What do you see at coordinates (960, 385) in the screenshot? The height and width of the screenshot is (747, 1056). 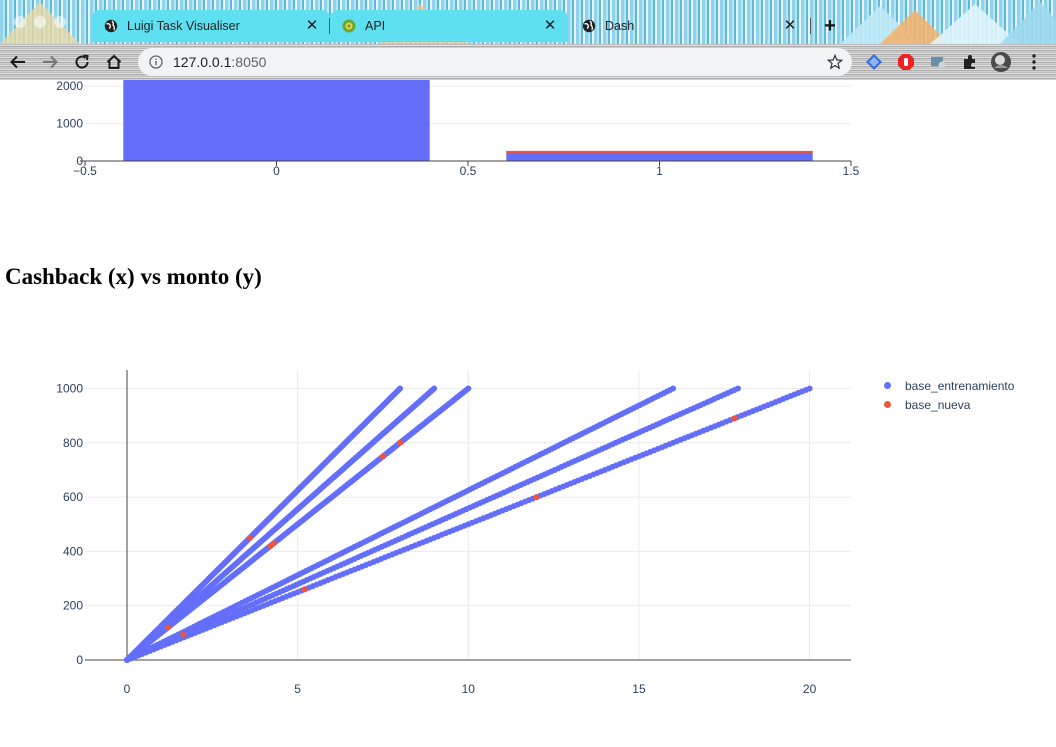 I see `legend-label: base_entrenamiento` at bounding box center [960, 385].